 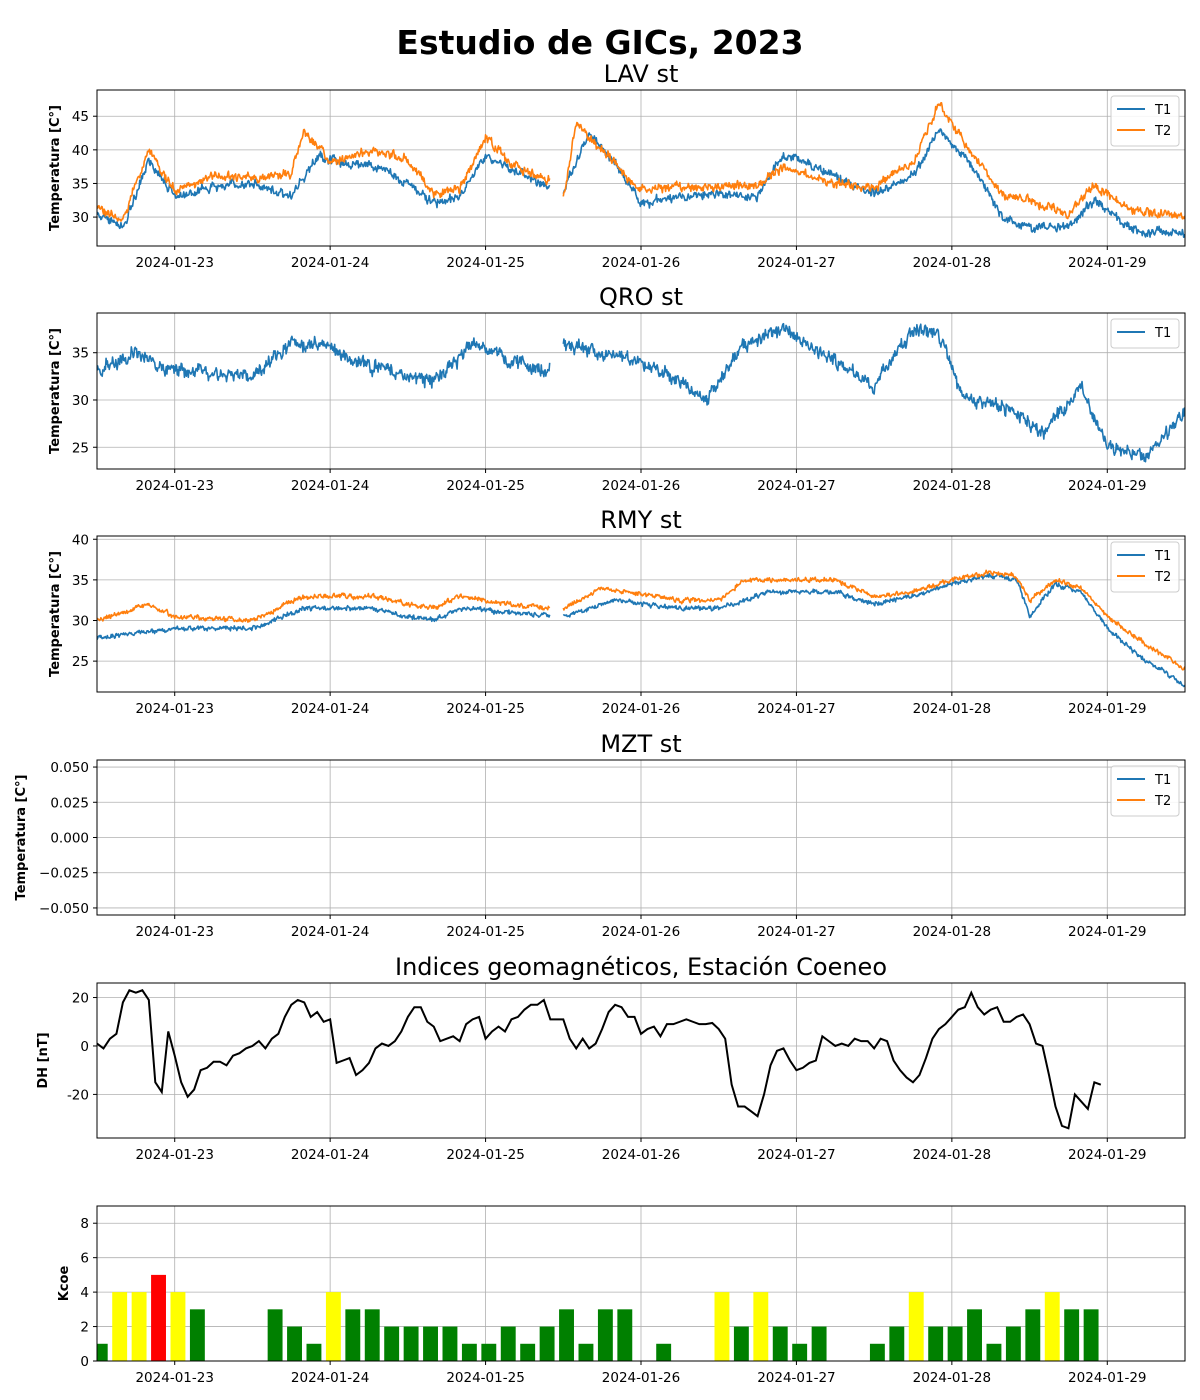 I want to click on y-tick-label: 6, so click(x=84, y=1259).